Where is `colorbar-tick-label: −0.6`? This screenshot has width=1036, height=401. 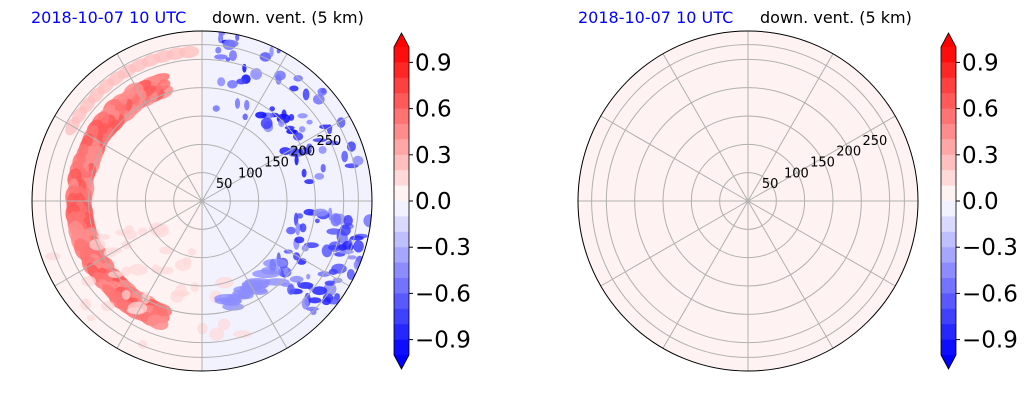 colorbar-tick-label: −0.6 is located at coordinates (990, 294).